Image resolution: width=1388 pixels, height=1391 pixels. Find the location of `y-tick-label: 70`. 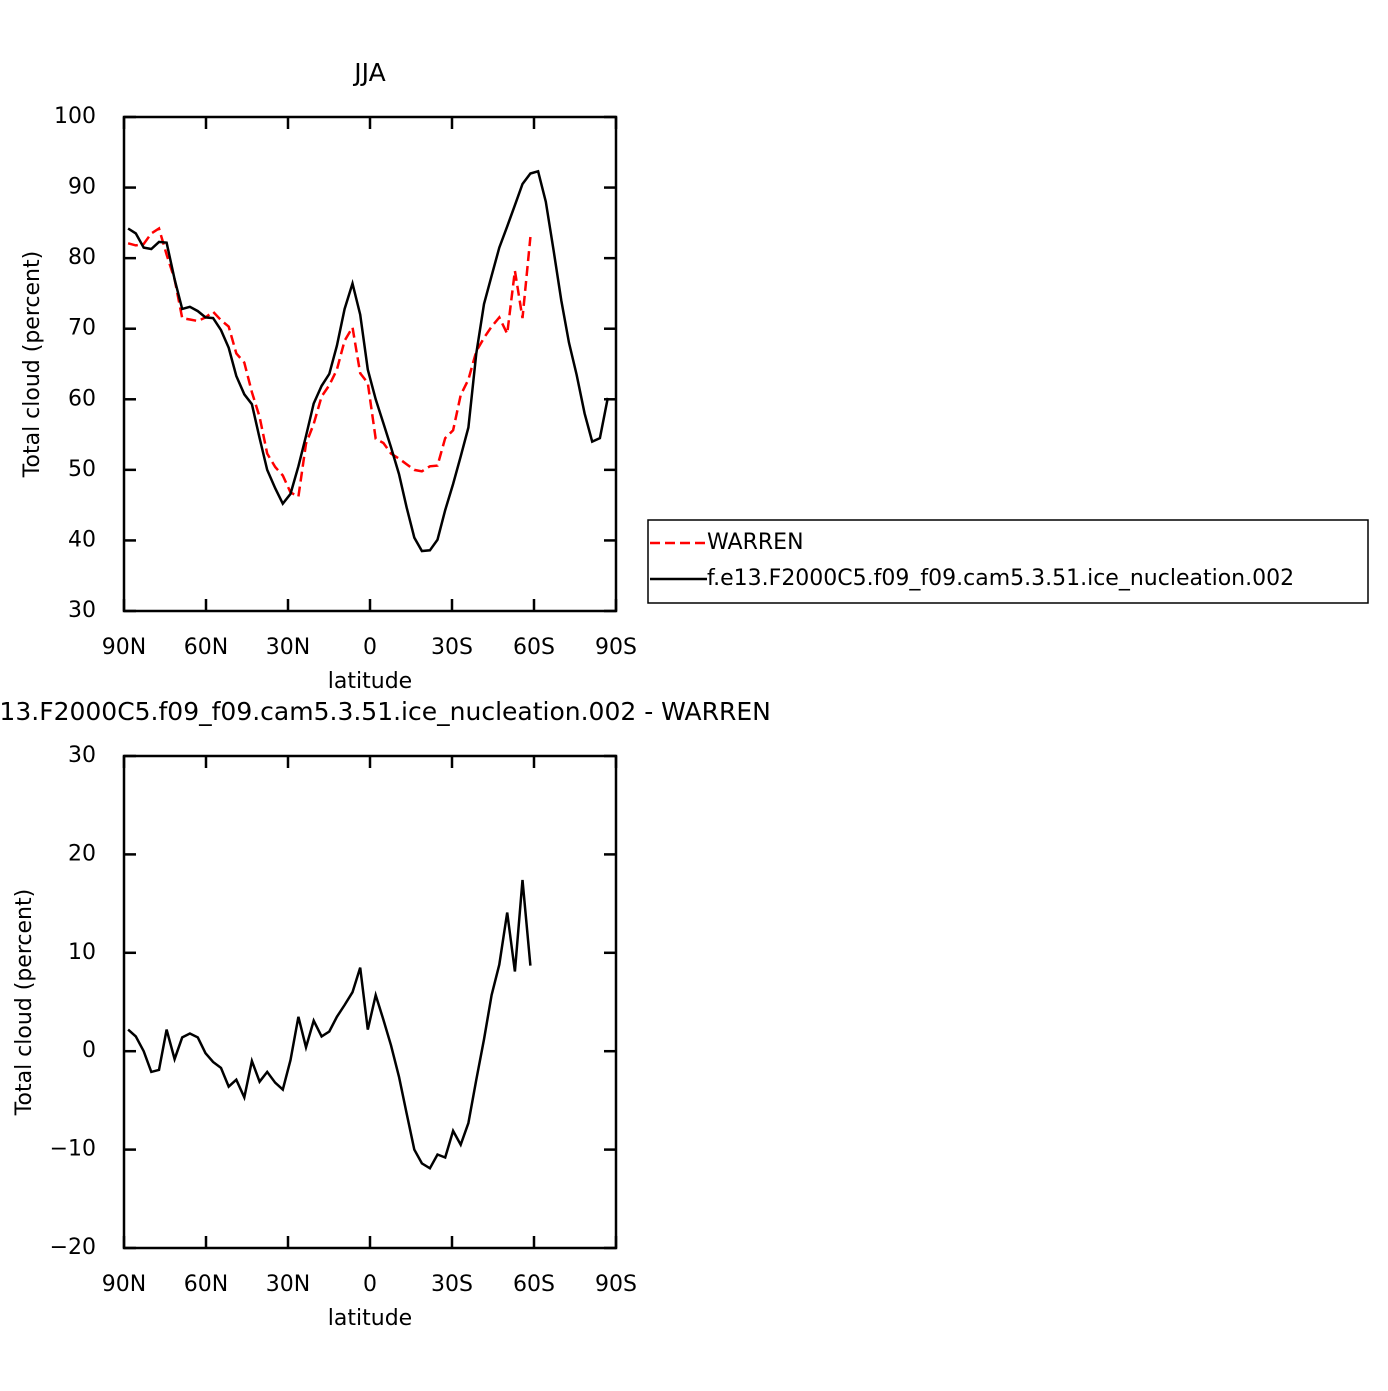

y-tick-label: 70 is located at coordinates (82, 328).